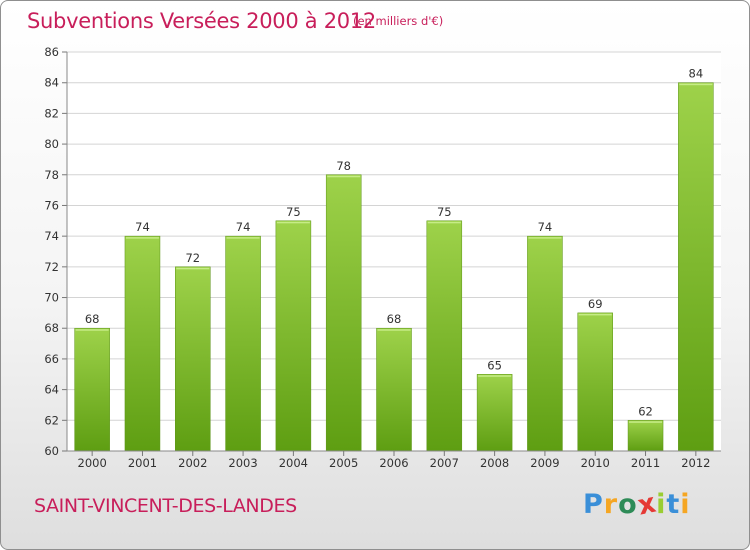 The width and height of the screenshot is (750, 550). Describe the element at coordinates (398, 21) in the screenshot. I see `chart-subtitle: (en milliers d'€)` at that location.